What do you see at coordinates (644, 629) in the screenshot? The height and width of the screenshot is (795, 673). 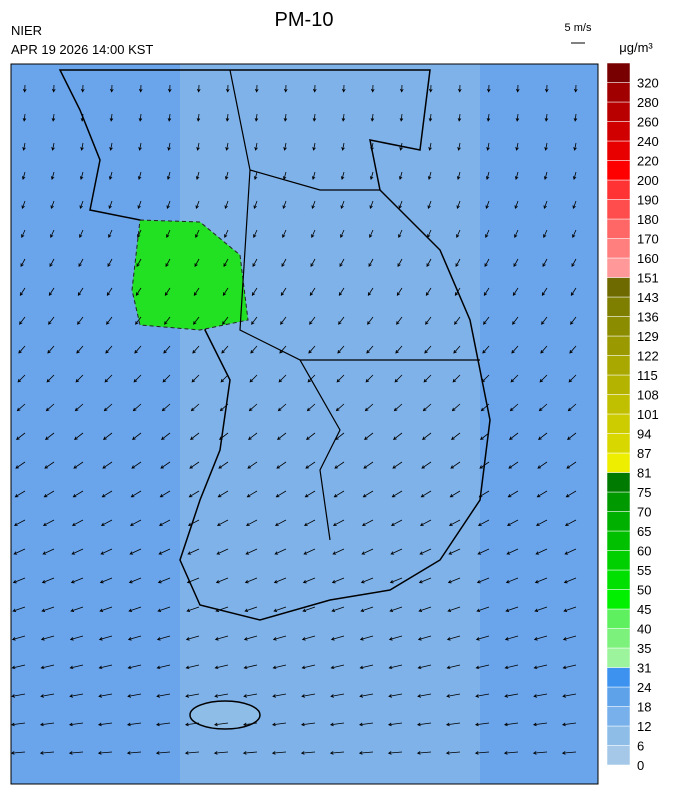 I see `colorbar-label: 40` at bounding box center [644, 629].